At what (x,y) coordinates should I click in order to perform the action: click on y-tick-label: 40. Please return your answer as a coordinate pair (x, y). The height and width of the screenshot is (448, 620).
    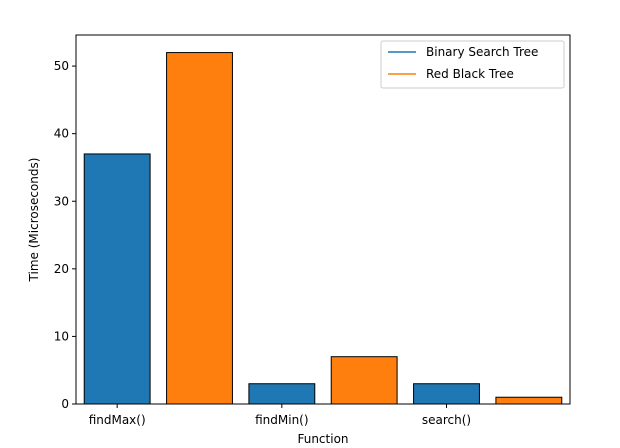
    Looking at the image, I should click on (61, 134).